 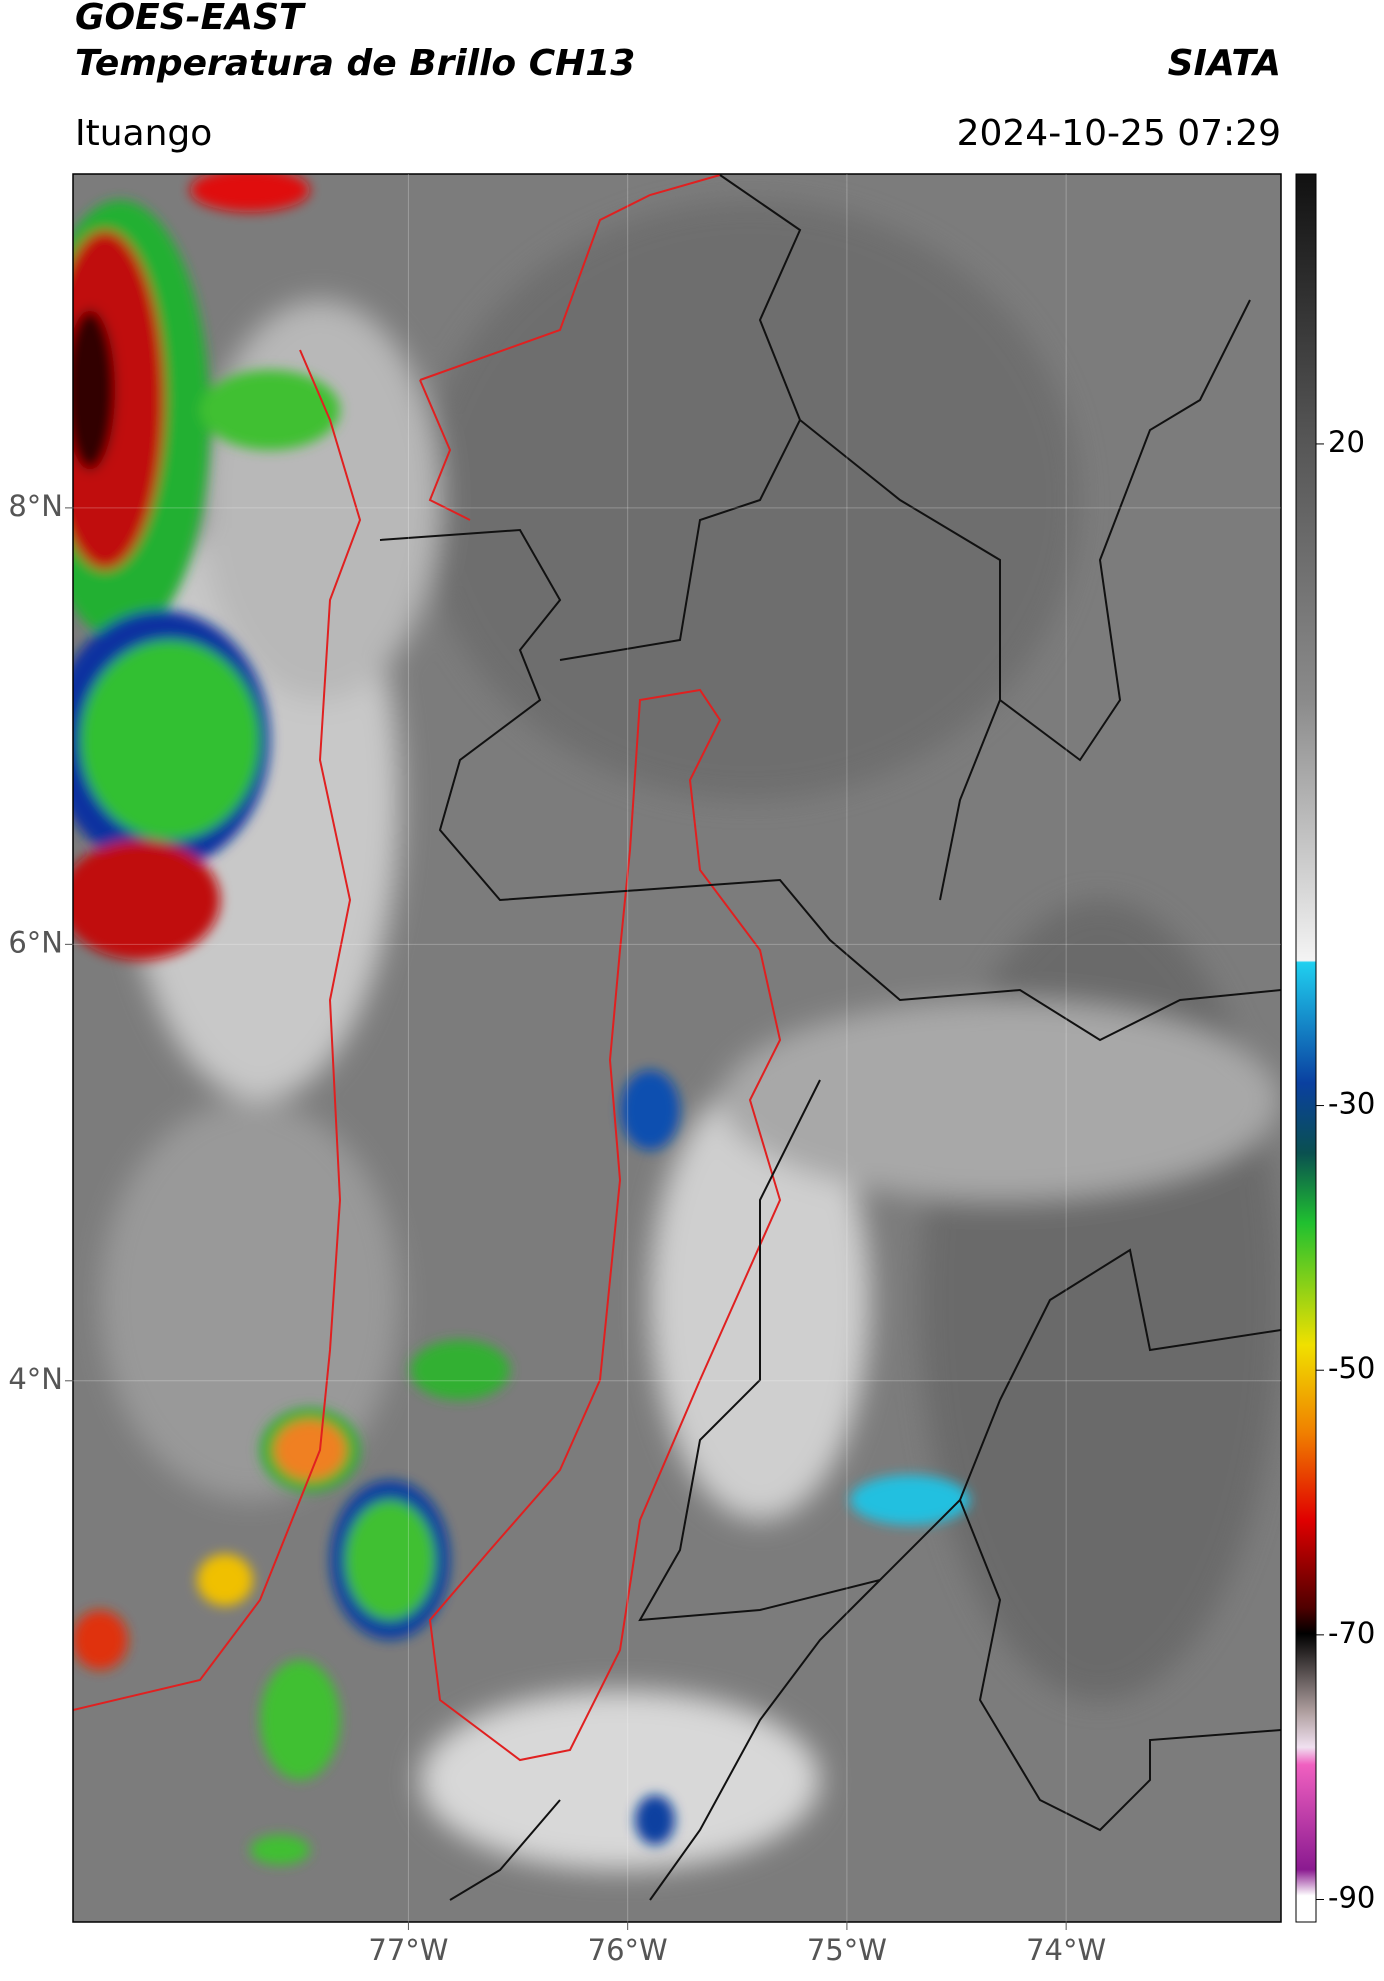 What do you see at coordinates (35, 942) in the screenshot?
I see `y-tick-label: 6°N` at bounding box center [35, 942].